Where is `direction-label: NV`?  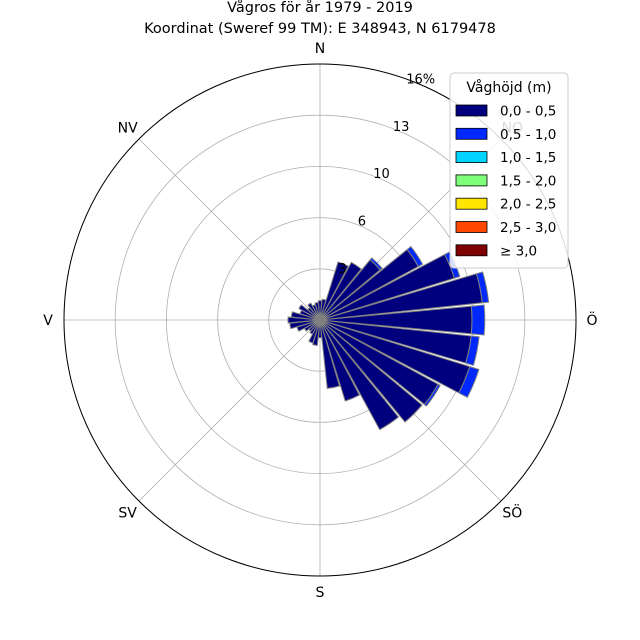 direction-label: NV is located at coordinates (128, 129).